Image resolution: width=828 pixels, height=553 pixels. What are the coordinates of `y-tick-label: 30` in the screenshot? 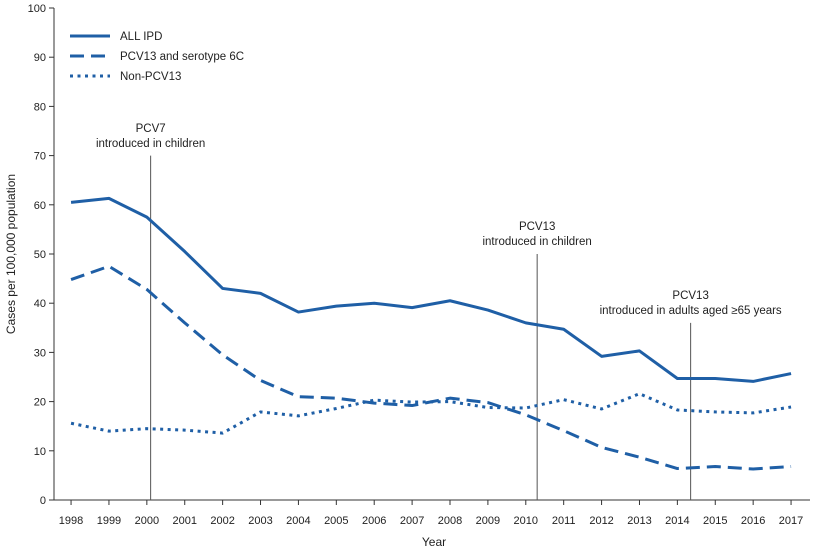 It's located at (40, 353).